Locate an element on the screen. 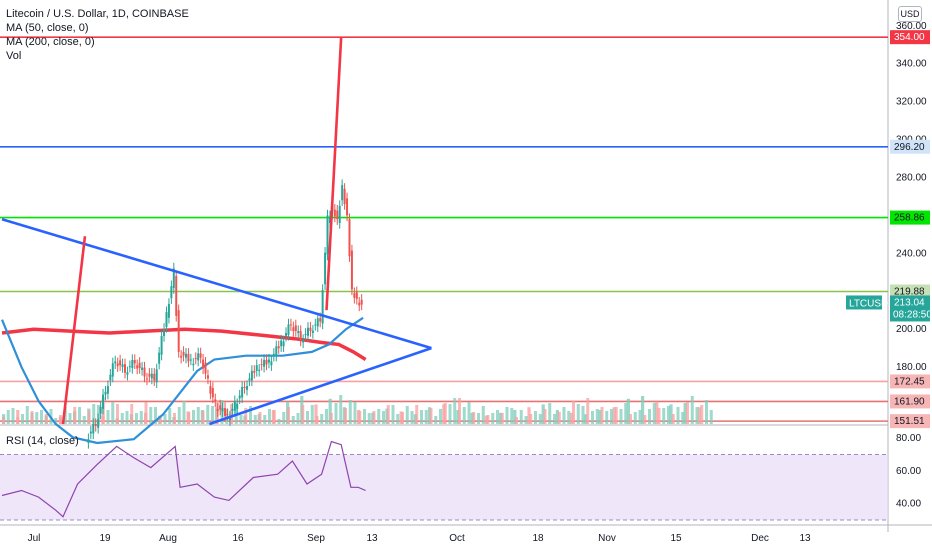 Image resolution: width=932 pixels, height=550 pixels. countdown-label: 08:28:50 is located at coordinates (912, 314).